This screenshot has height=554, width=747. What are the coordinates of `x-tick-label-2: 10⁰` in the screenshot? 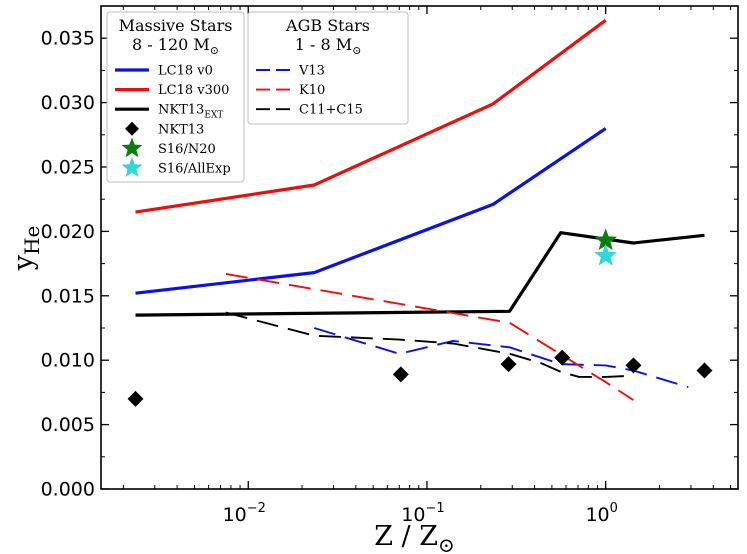 It's located at (601, 513).